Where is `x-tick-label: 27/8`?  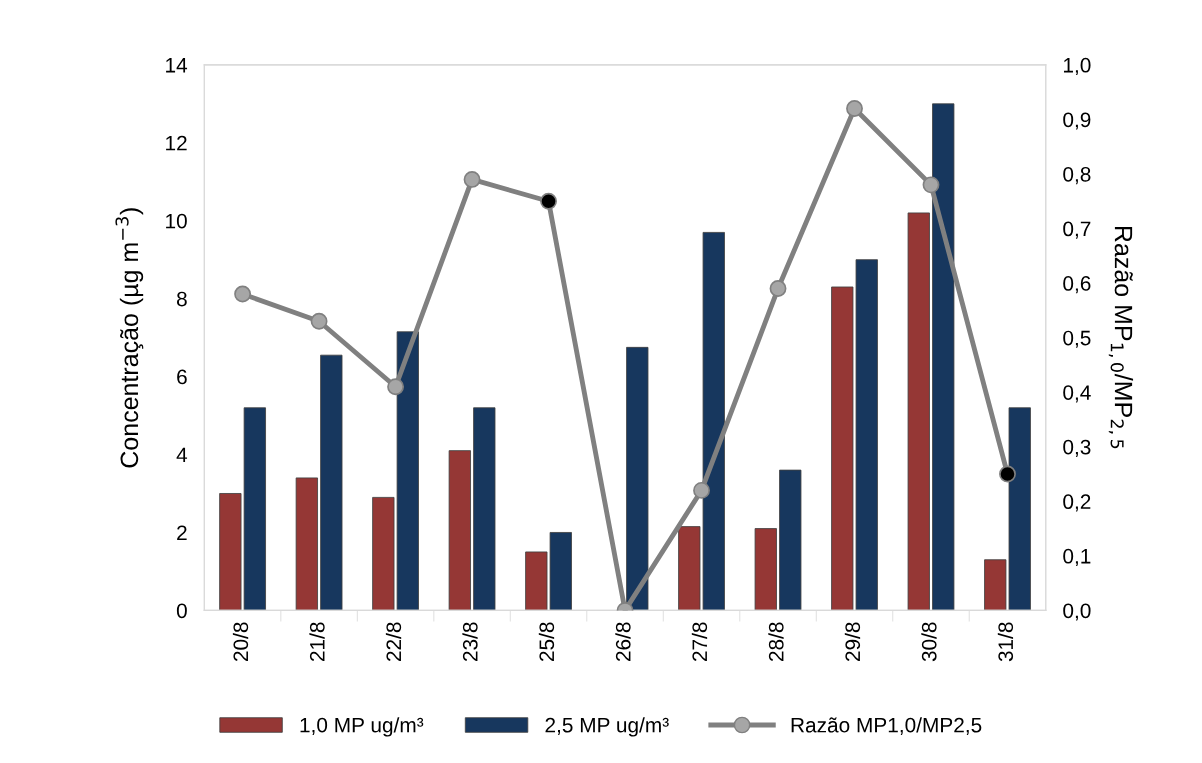
x-tick-label: 27/8 is located at coordinates (699, 642).